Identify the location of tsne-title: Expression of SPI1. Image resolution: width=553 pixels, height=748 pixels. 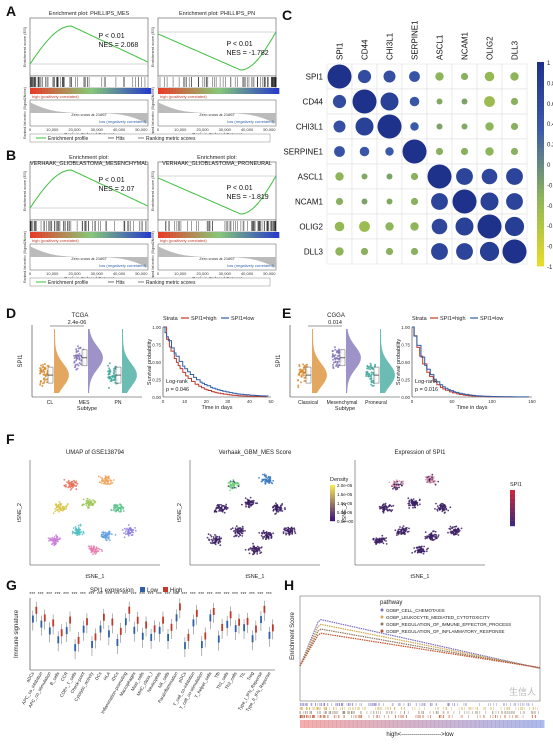
(420, 453).